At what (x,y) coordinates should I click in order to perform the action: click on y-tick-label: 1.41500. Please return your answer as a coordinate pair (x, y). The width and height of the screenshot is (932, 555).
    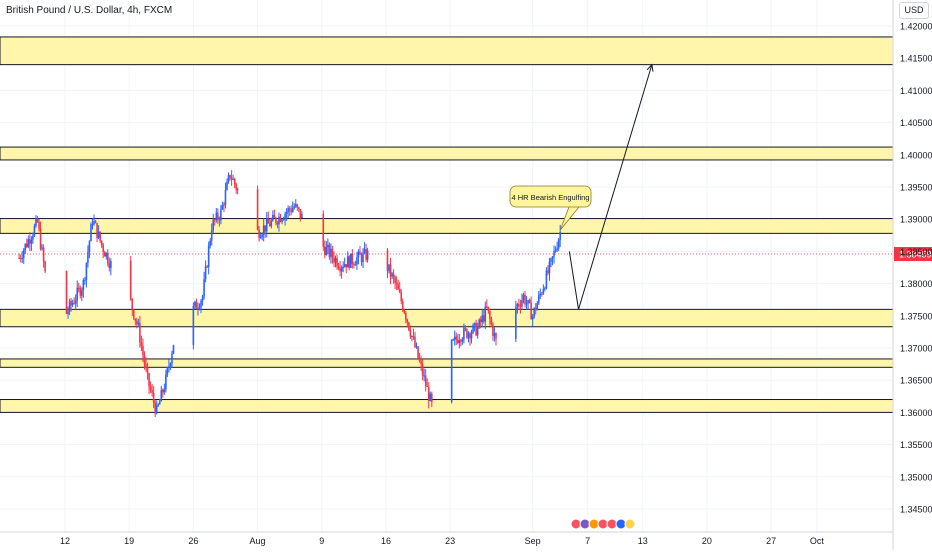
    Looking at the image, I should click on (916, 59).